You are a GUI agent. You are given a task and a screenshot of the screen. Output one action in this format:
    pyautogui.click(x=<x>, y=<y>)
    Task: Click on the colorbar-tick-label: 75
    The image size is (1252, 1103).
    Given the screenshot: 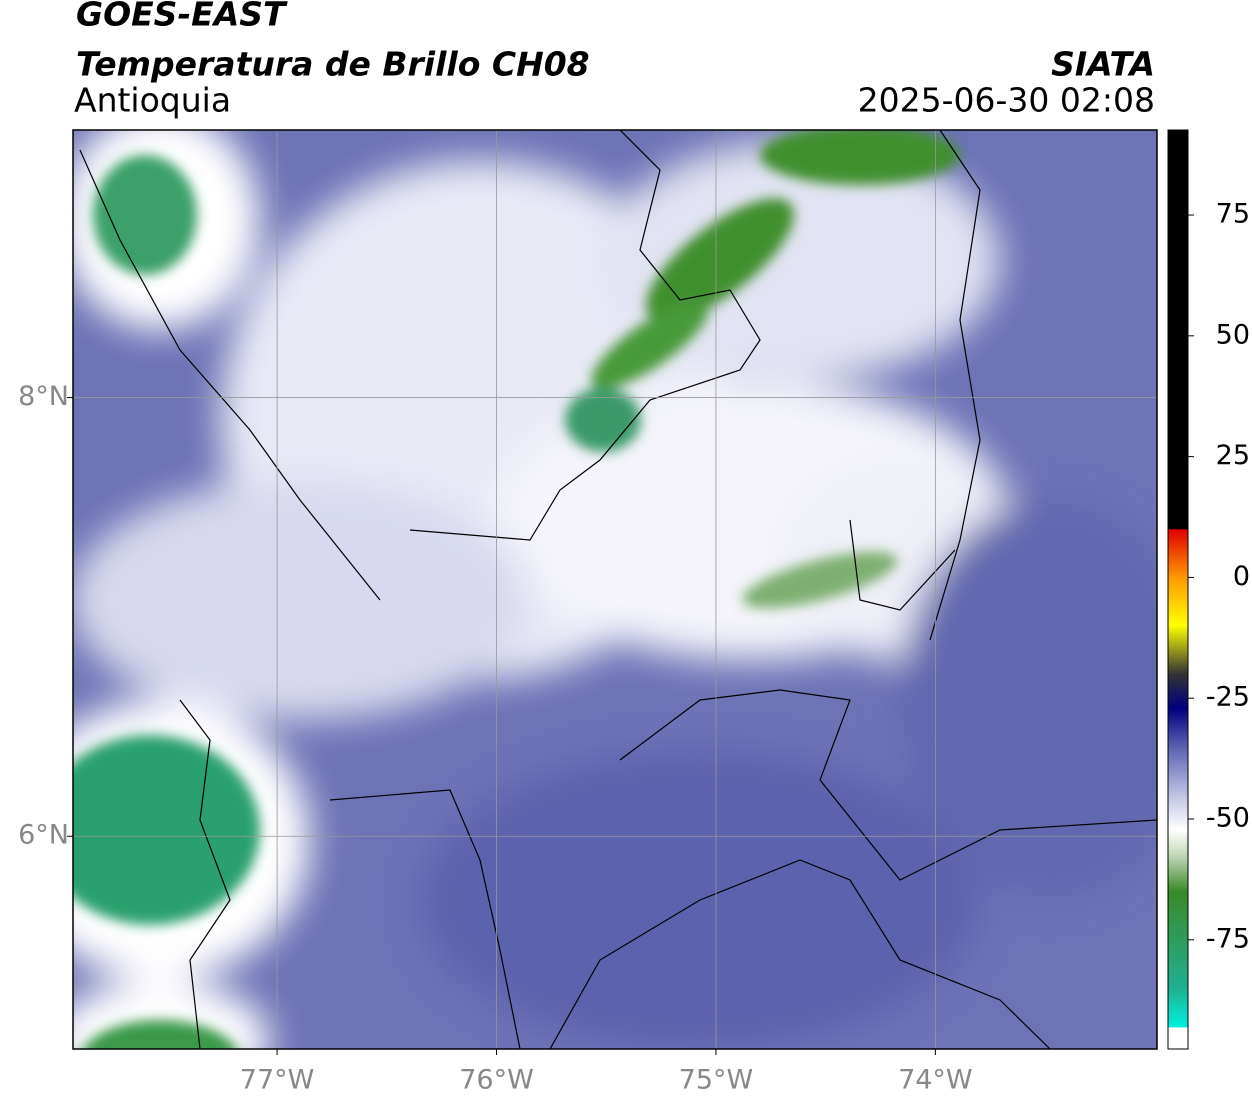 What is the action you would take?
    pyautogui.click(x=1233, y=214)
    